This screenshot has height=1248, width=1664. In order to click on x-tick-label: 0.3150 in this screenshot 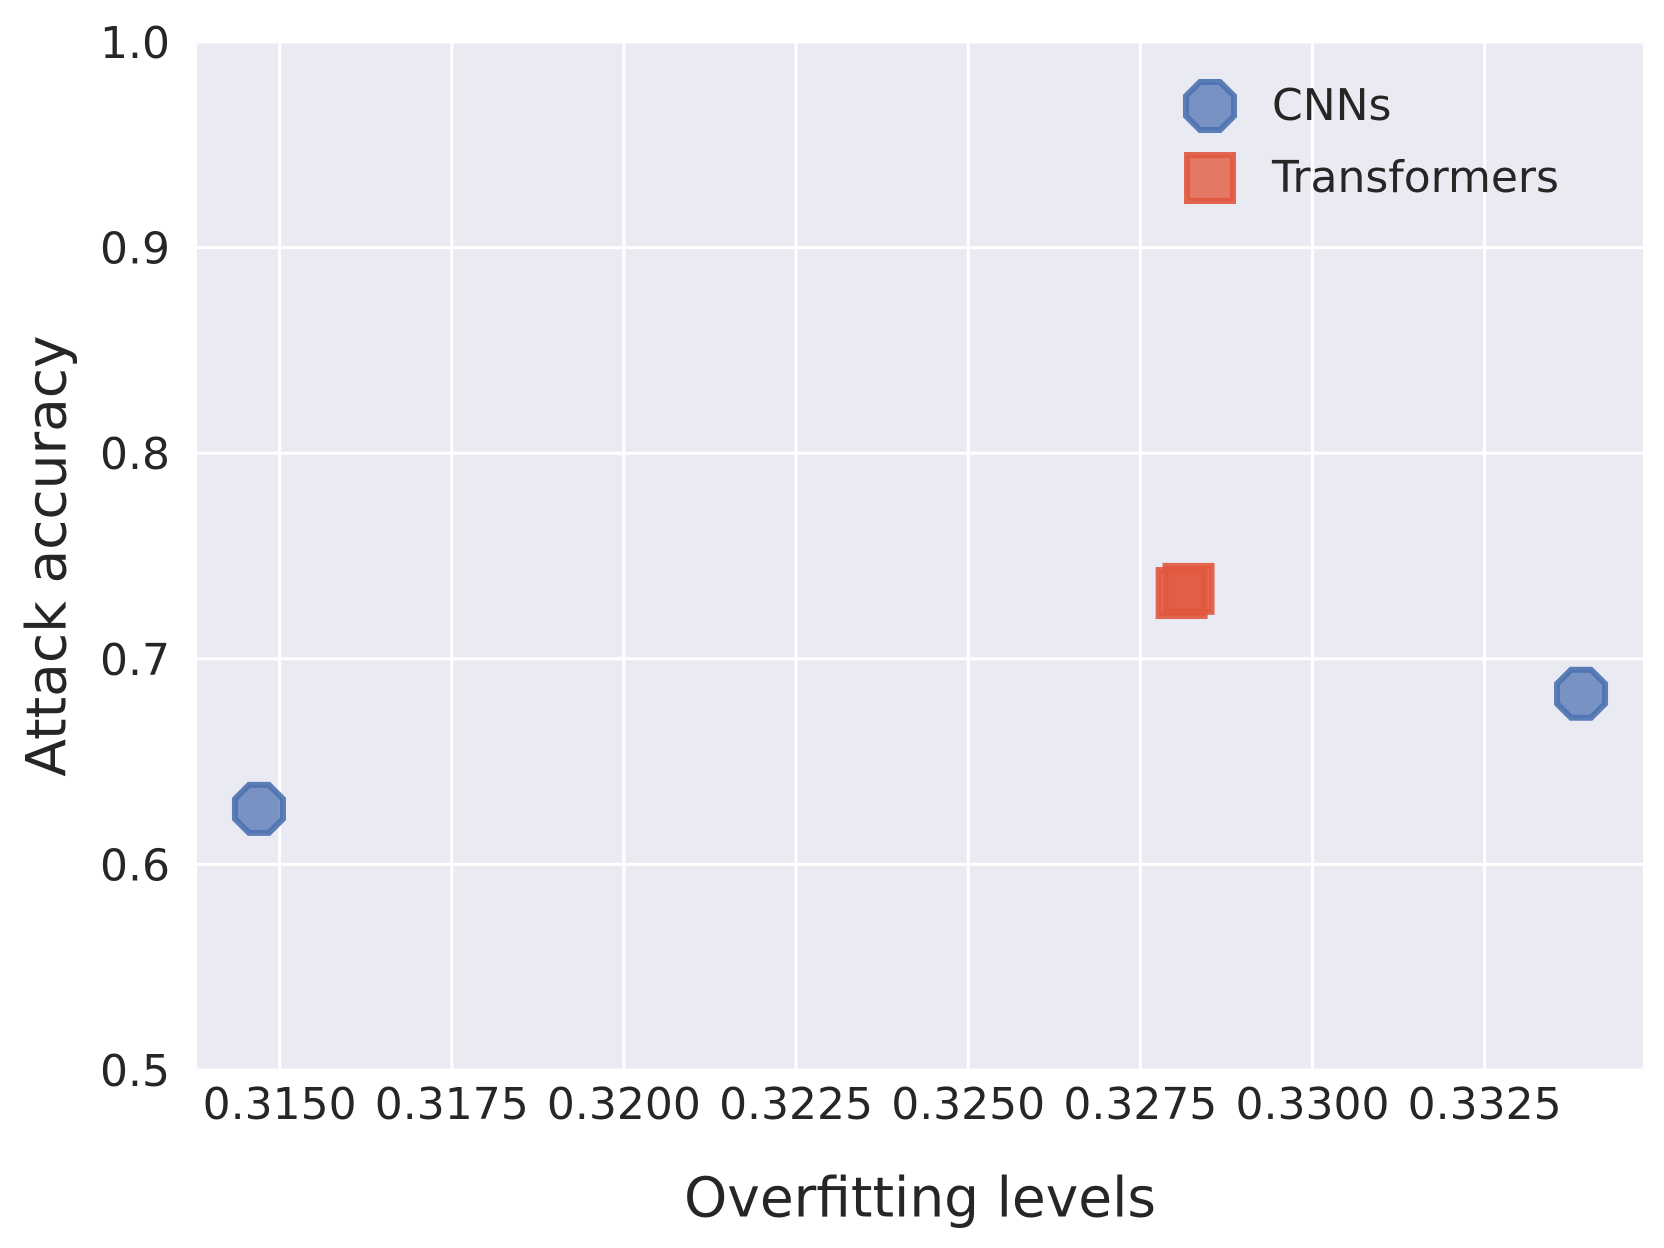, I will do `click(280, 1104)`.